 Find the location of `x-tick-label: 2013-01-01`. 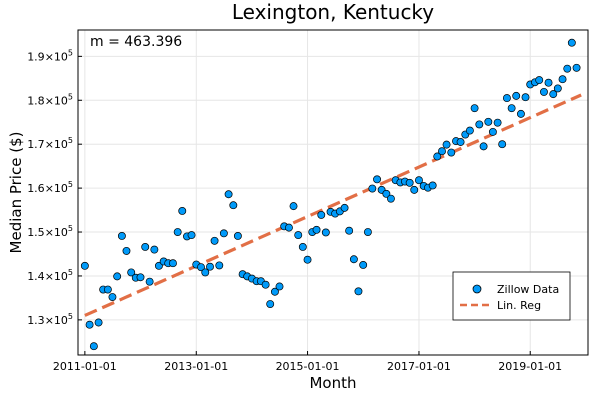

x-tick-label: 2013-01-01 is located at coordinates (196, 366).